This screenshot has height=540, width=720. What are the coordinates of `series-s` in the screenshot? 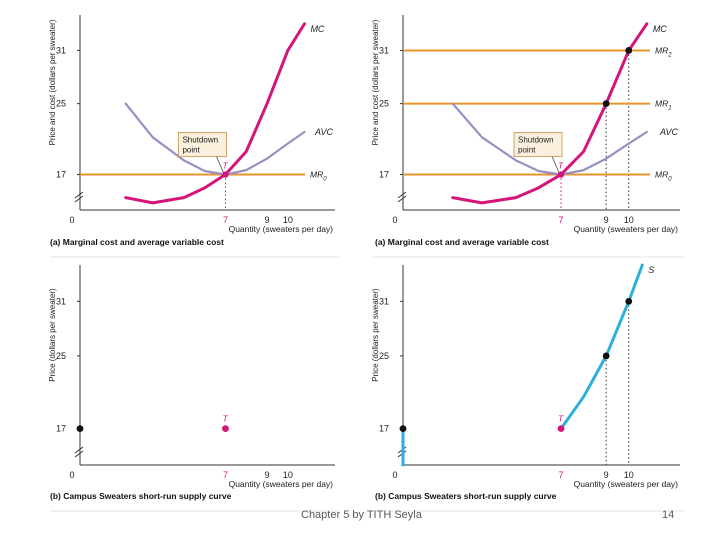 It's located at (601, 347).